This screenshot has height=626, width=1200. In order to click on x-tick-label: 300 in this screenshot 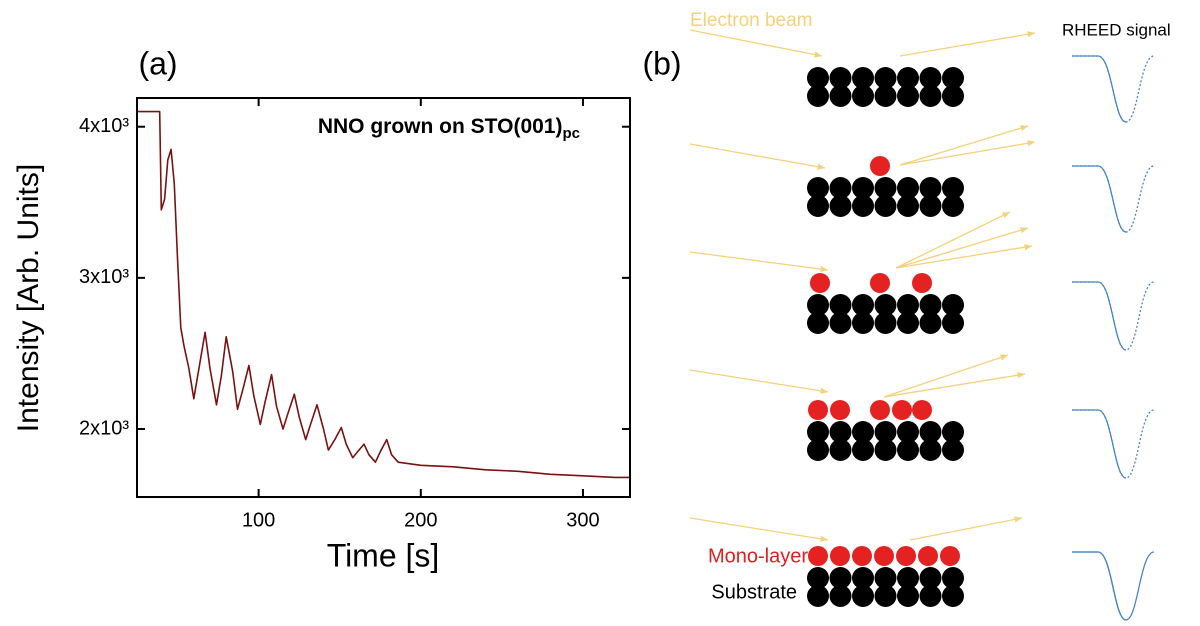, I will do `click(582, 520)`.